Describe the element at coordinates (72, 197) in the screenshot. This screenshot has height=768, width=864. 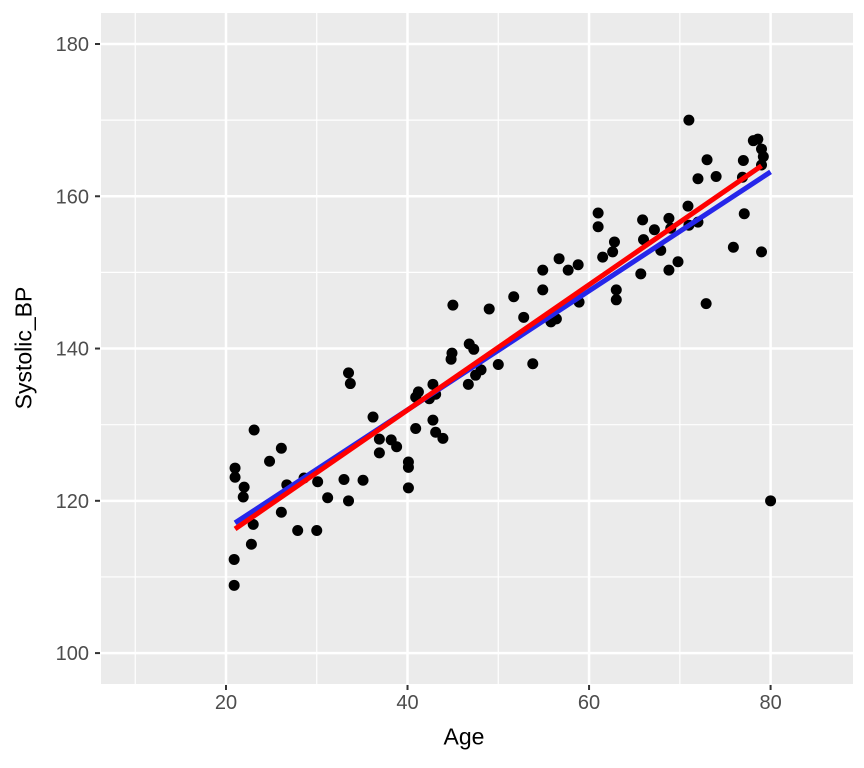
I see `y-tick-label: 160` at that location.